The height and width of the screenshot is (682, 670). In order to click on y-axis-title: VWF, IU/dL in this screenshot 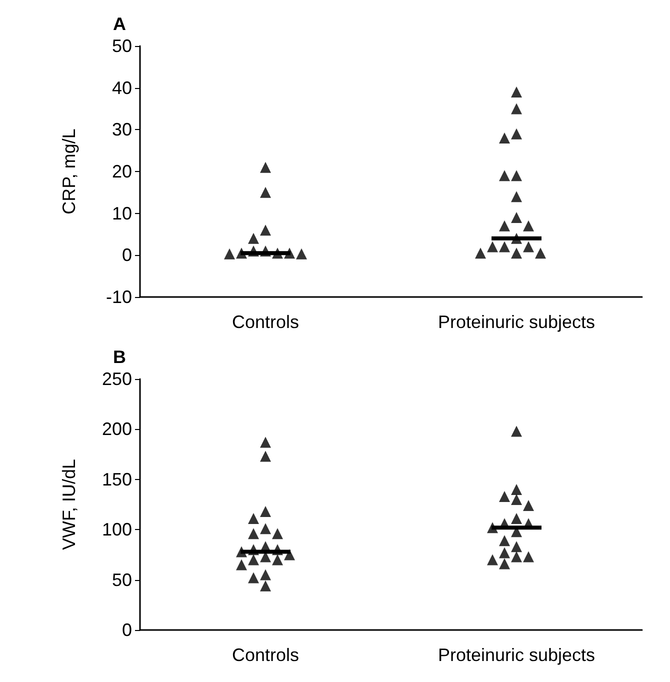, I will do `click(69, 504)`.